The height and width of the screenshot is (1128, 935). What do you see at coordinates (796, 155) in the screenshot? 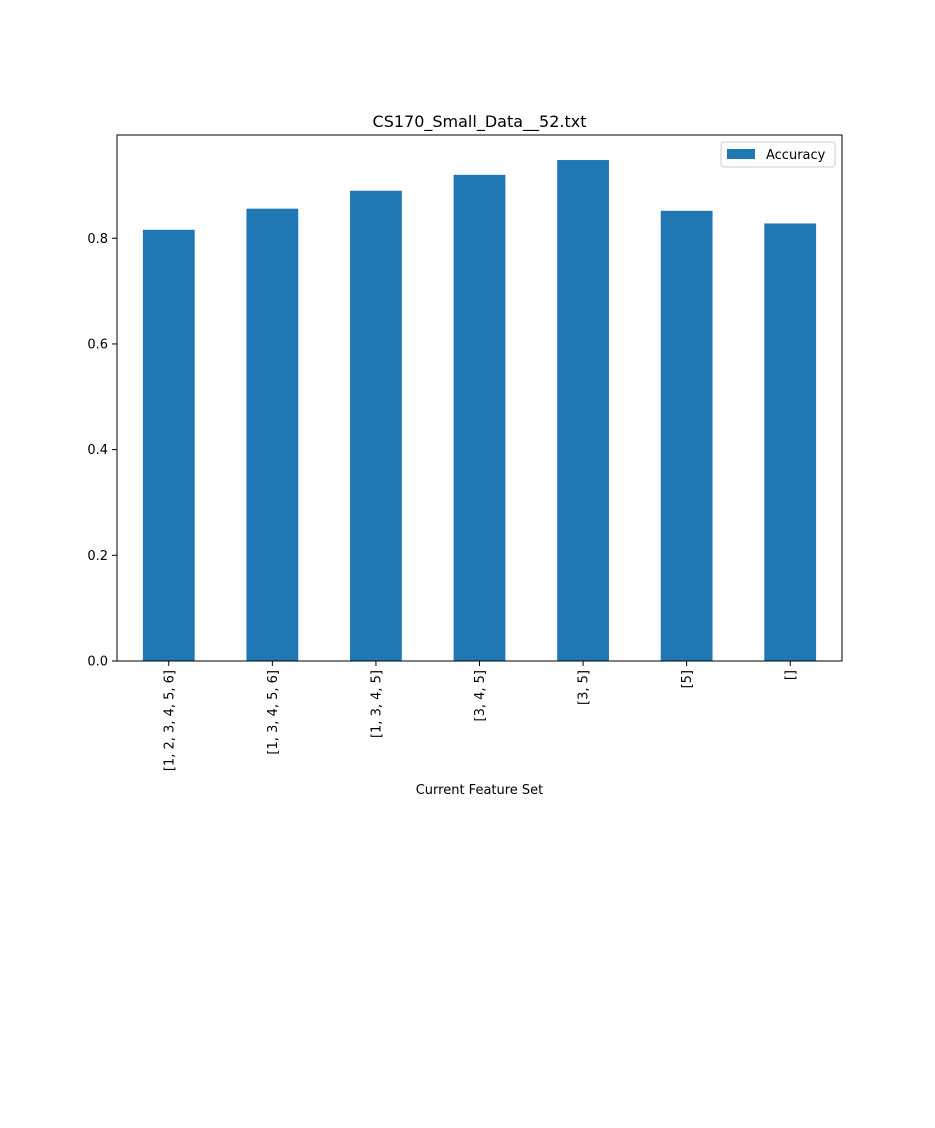
I see `legend-label-accuracy: Accuracy` at bounding box center [796, 155].